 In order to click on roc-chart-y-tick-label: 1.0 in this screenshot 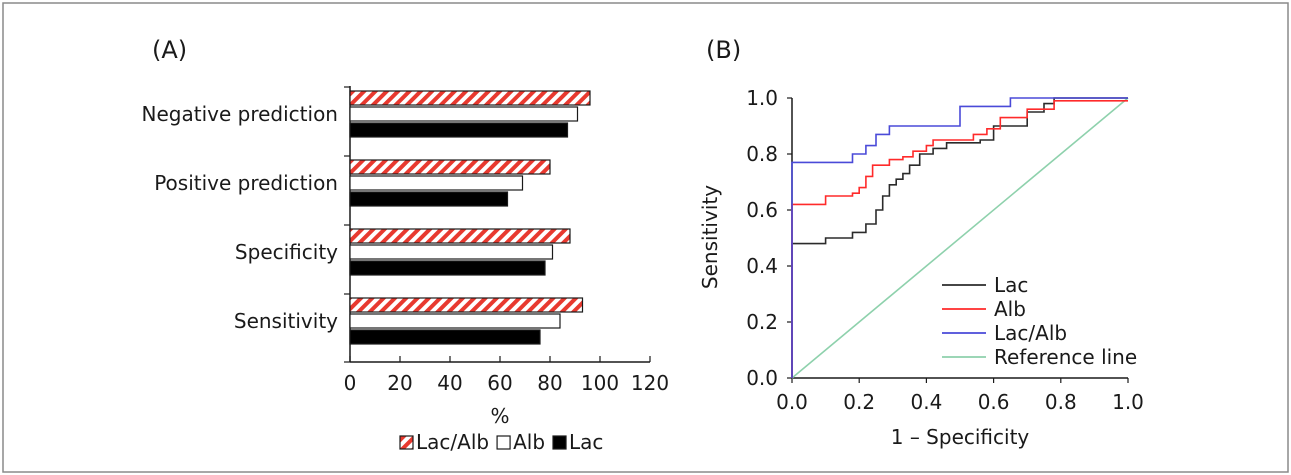, I will do `click(762, 98)`.